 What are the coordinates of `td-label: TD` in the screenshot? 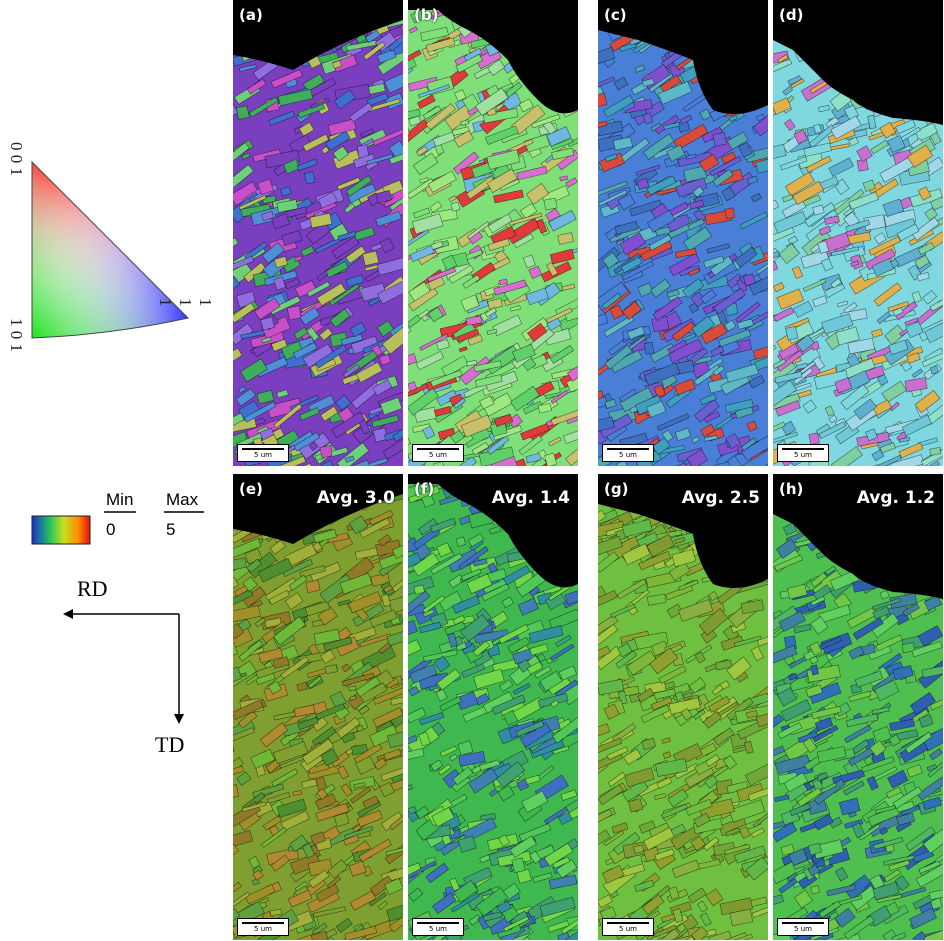 It's located at (170, 744).